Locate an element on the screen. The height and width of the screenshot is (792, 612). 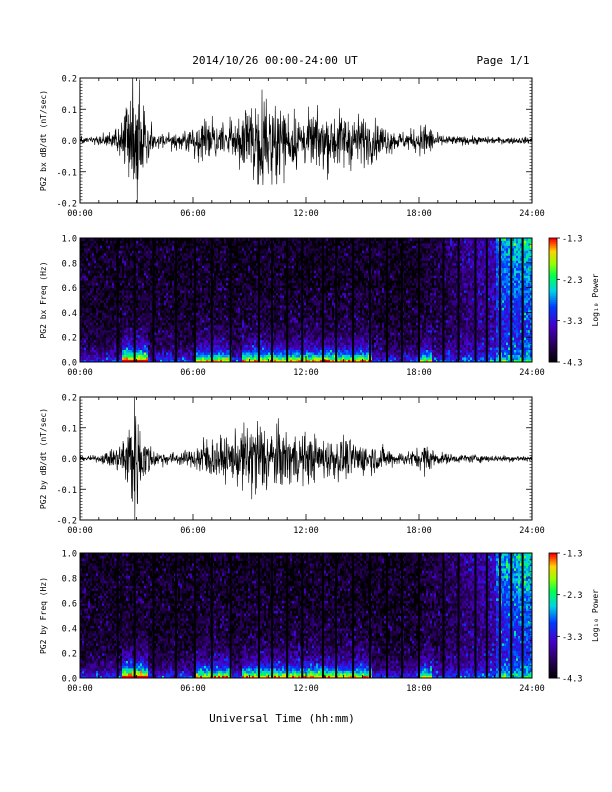
y-tick-label: 0.2 is located at coordinates (69, 80).